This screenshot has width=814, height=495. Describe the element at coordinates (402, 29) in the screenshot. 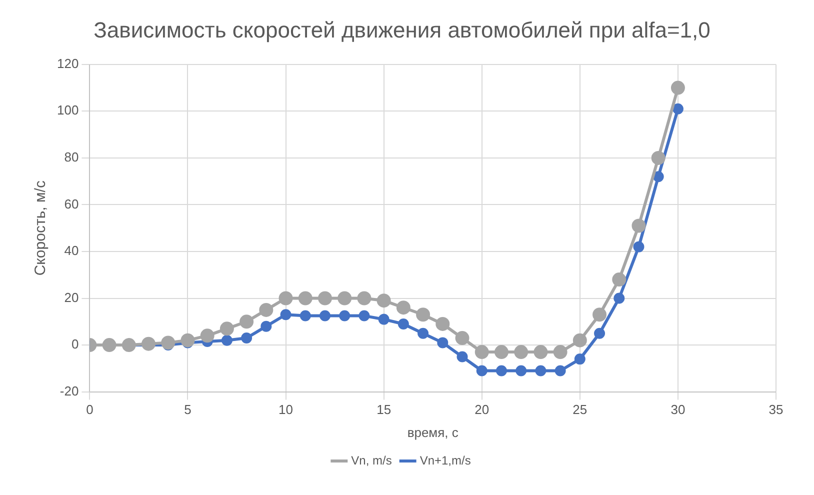

I see `chart-title: Зависимость скоростей движения автомобилей при alfa=1,0` at that location.